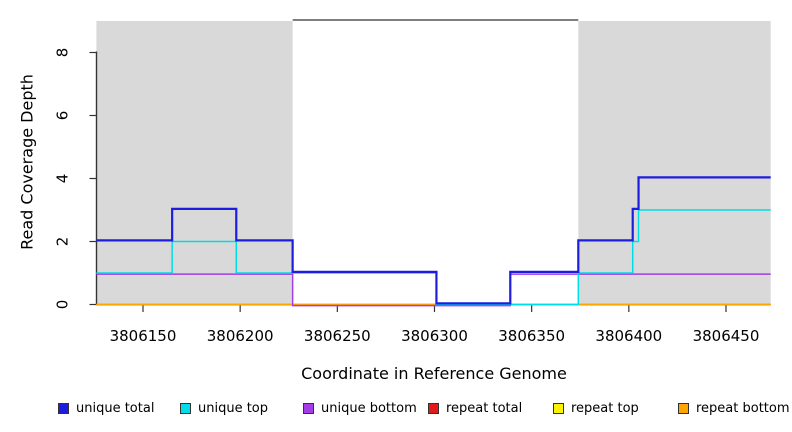 The image size is (792, 432). I want to click on legend-label: unique total, so click(115, 408).